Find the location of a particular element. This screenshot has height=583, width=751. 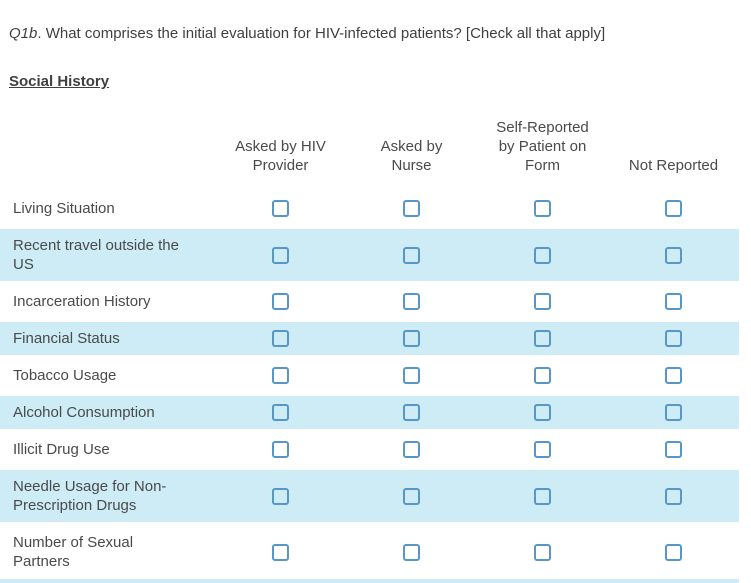

table-row: Illicit Drug Use is located at coordinates (369, 449).